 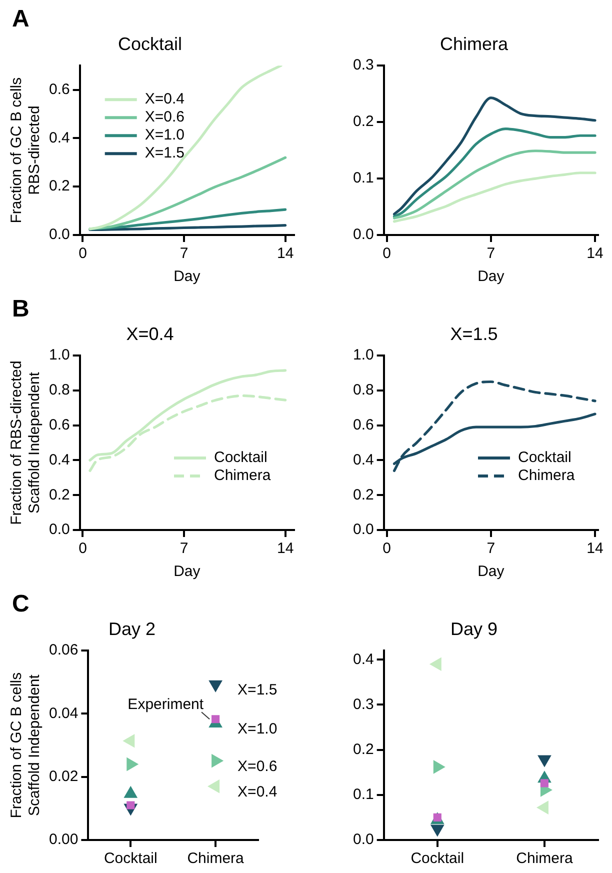 I want to click on y-tick-label: 0.02, so click(x=63, y=777).